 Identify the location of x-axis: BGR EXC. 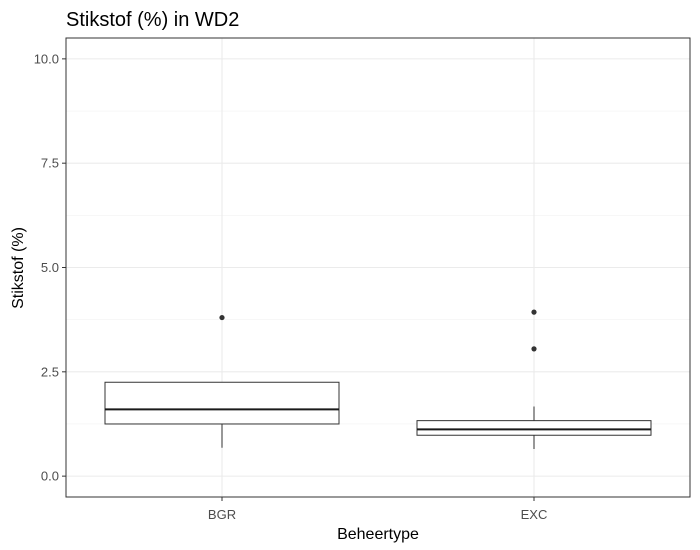
(377, 509).